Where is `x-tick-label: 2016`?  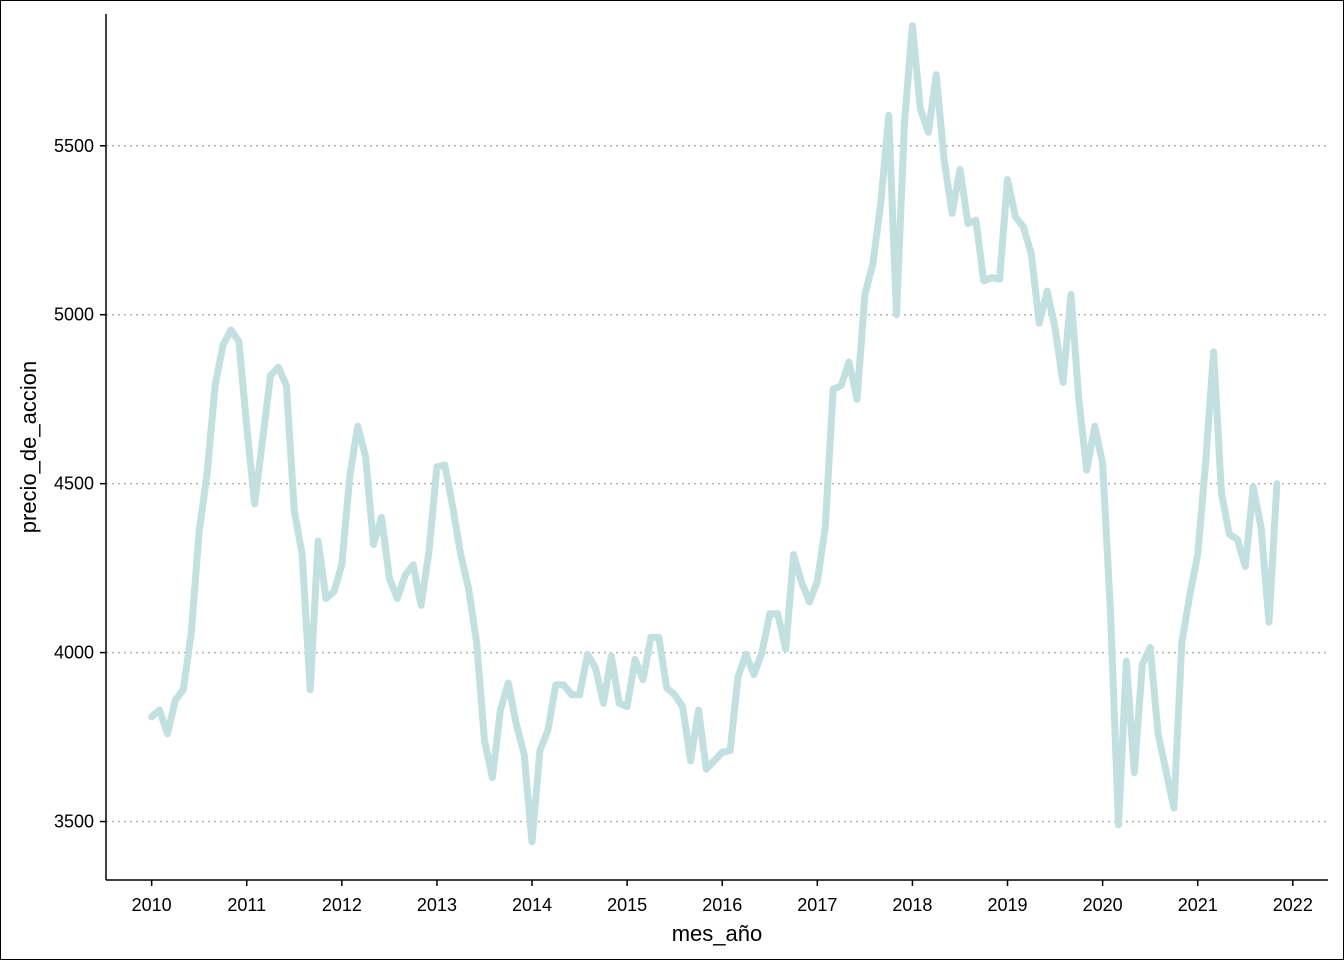
x-tick-label: 2016 is located at coordinates (722, 905).